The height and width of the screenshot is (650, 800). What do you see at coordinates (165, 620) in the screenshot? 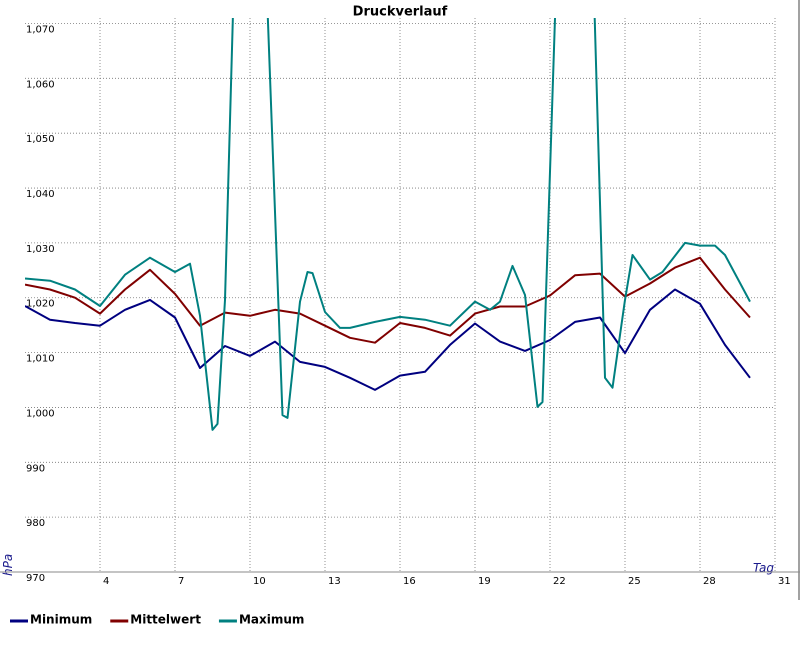
I see `legend-label: Mittelwert` at bounding box center [165, 620].